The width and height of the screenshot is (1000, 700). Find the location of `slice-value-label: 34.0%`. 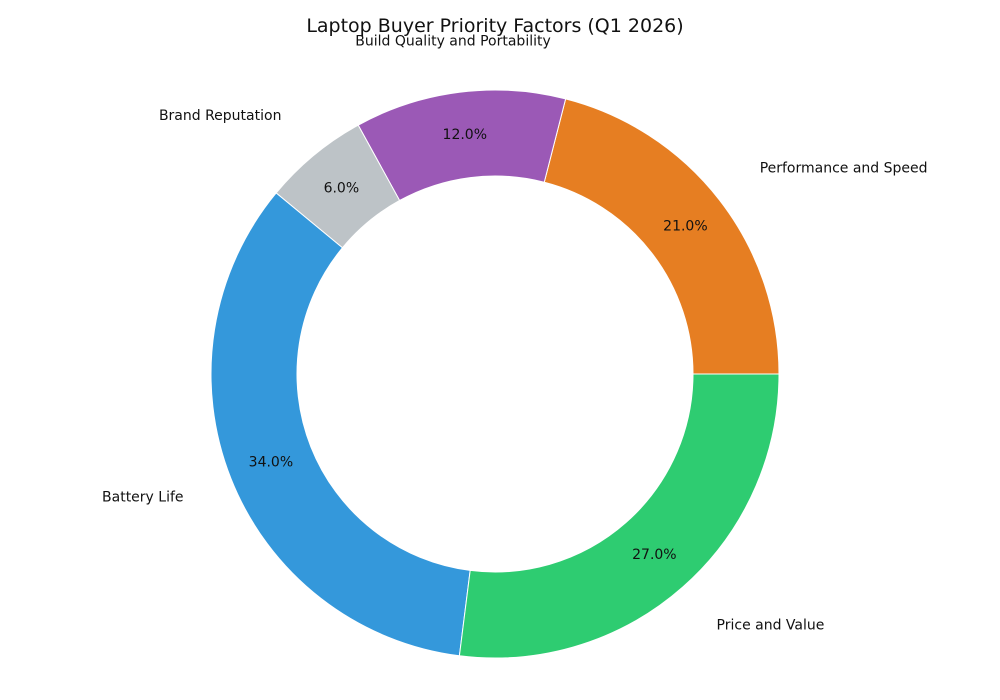

slice-value-label: 34.0% is located at coordinates (271, 463).